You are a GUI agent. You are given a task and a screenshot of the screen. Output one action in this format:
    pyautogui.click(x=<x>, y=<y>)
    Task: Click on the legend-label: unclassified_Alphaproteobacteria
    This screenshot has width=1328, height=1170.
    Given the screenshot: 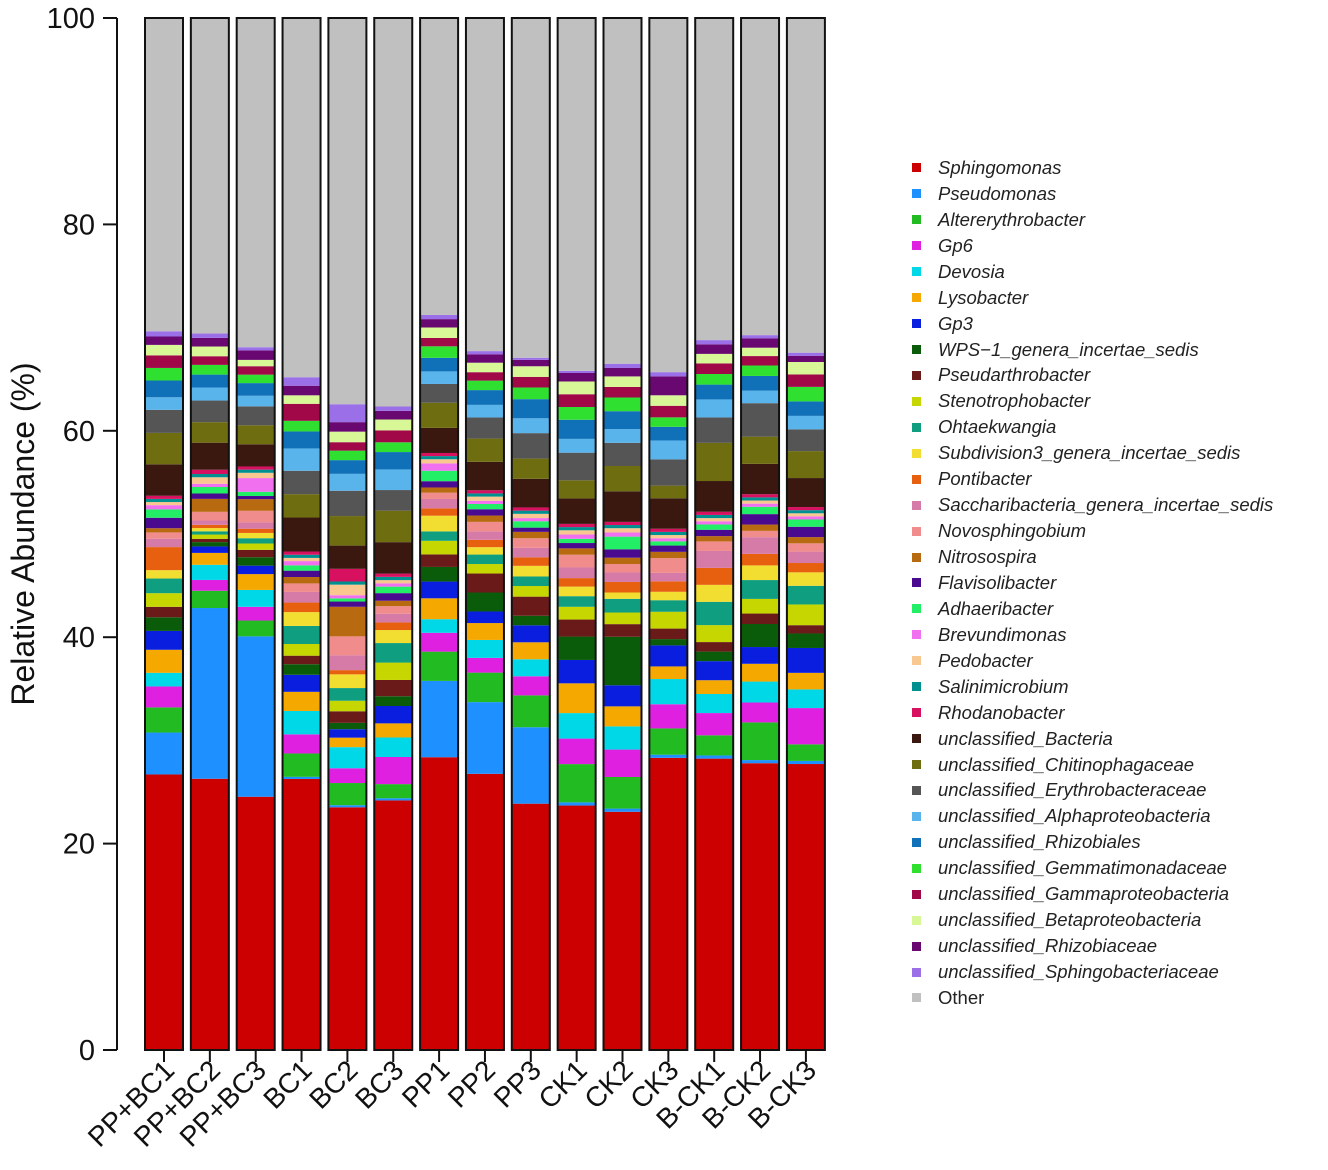 What is the action you would take?
    pyautogui.click(x=1074, y=816)
    